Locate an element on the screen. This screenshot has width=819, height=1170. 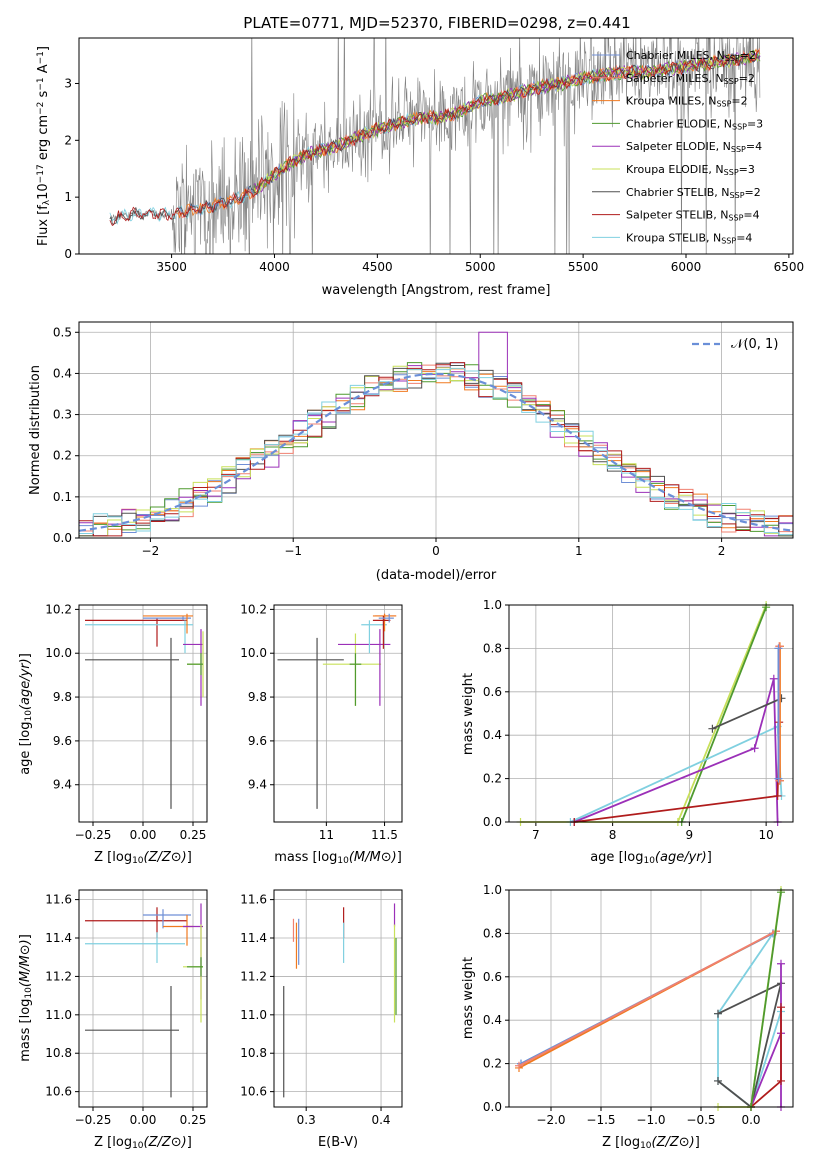
marker-chabrier-stelib is located at coordinates (718, 1013).